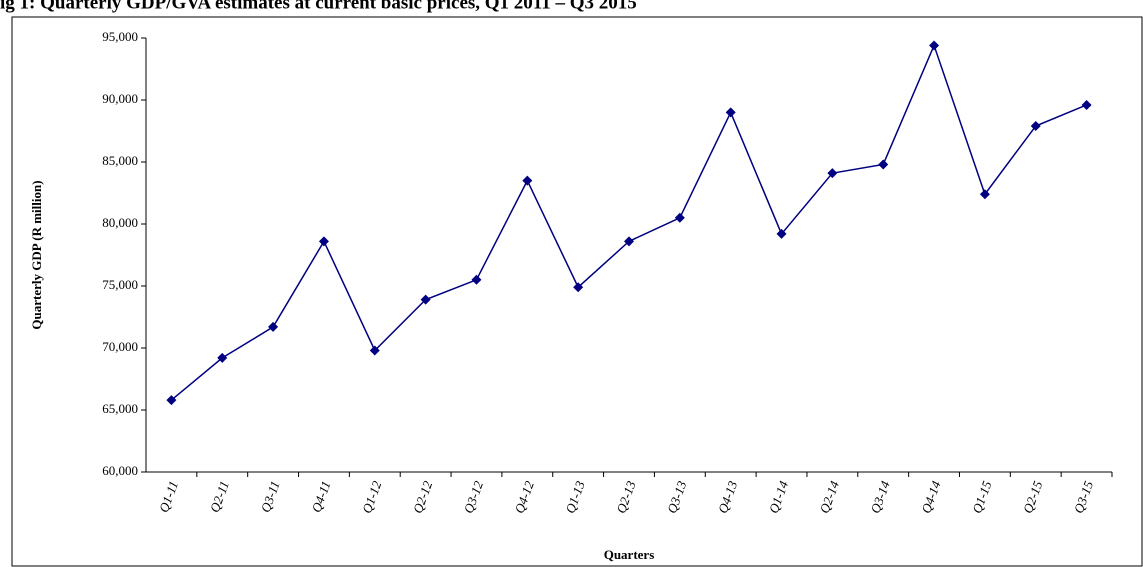 This screenshot has width=1143, height=567. Describe the element at coordinates (120, 284) in the screenshot. I see `y-tick-label: 75,000` at that location.